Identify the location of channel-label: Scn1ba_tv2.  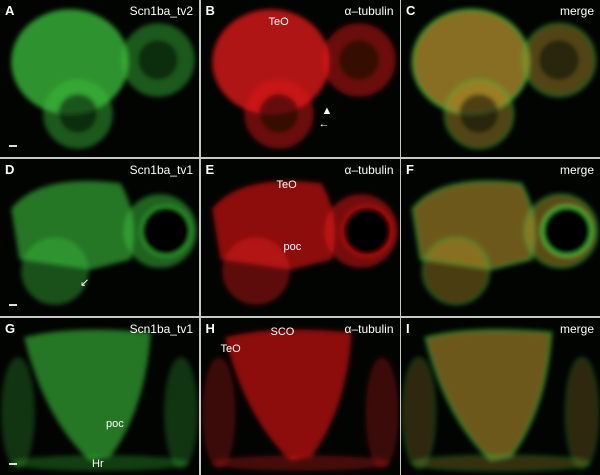
(161, 11).